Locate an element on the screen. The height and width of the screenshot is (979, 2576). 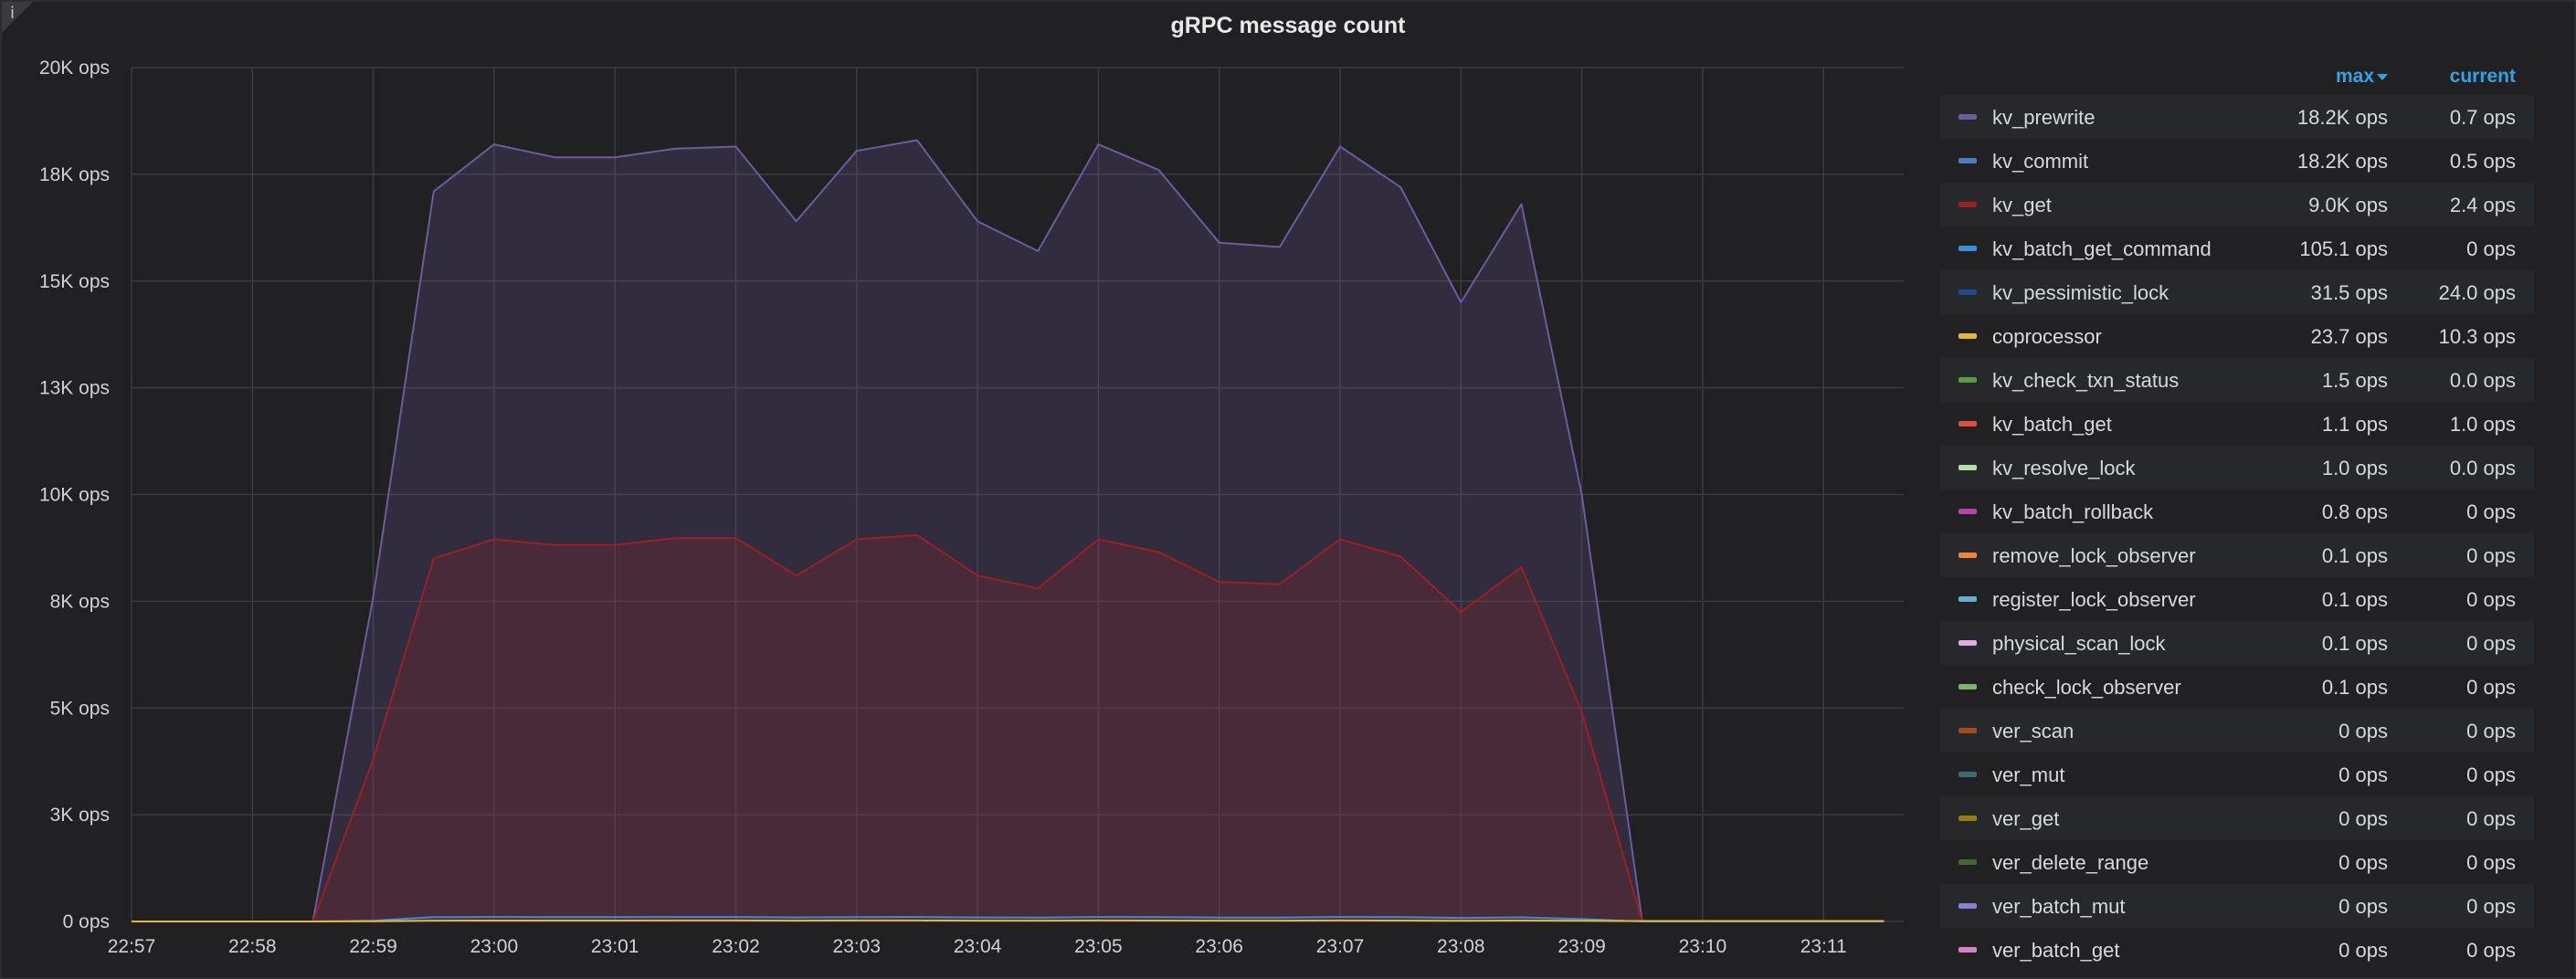
x-tick-label: 23:01 is located at coordinates (615, 946).